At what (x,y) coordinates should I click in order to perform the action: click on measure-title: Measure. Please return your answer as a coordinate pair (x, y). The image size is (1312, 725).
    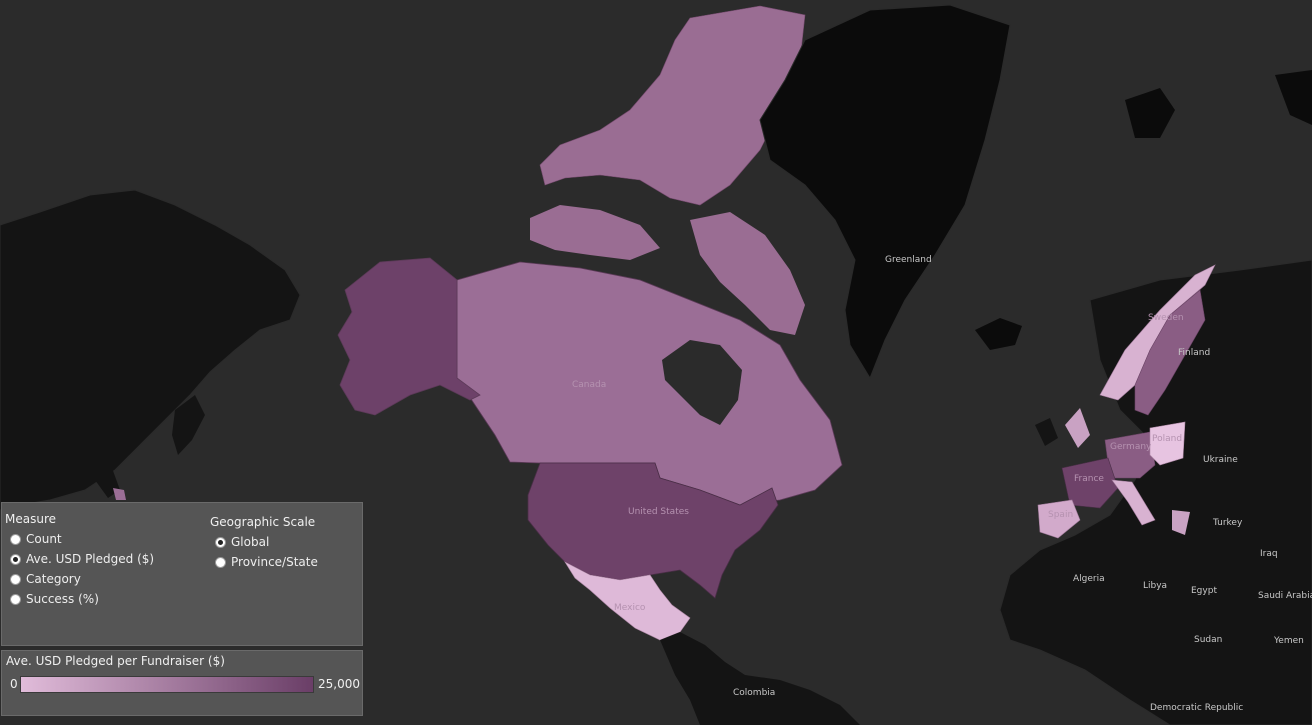
    Looking at the image, I should click on (30, 519).